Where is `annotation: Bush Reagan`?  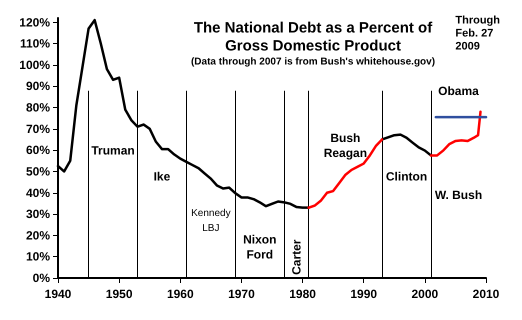 annotation: Bush Reagan is located at coordinates (346, 145).